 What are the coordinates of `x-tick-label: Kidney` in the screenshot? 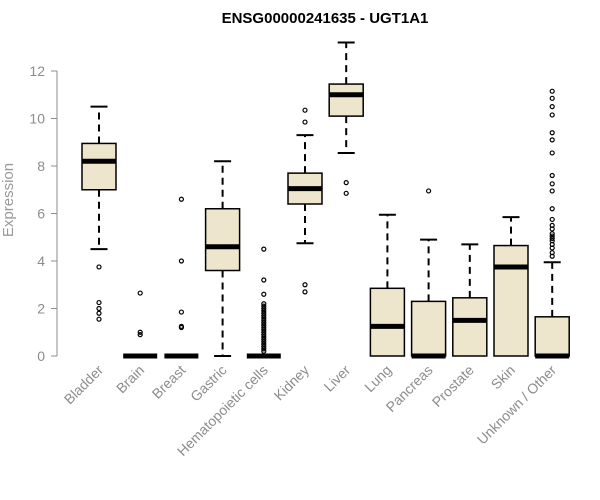 It's located at (292, 383).